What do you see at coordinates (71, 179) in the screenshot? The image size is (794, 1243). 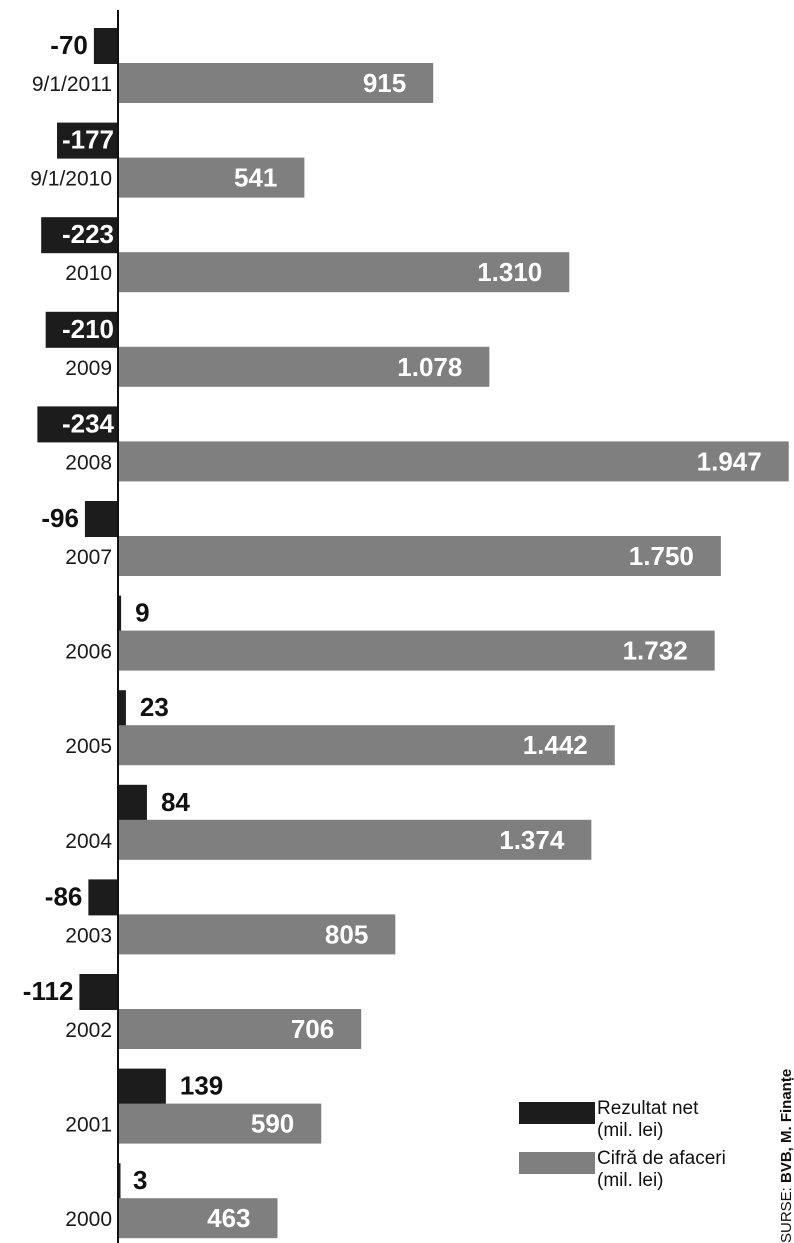 I see `category-label: 9/1/2010` at bounding box center [71, 179].